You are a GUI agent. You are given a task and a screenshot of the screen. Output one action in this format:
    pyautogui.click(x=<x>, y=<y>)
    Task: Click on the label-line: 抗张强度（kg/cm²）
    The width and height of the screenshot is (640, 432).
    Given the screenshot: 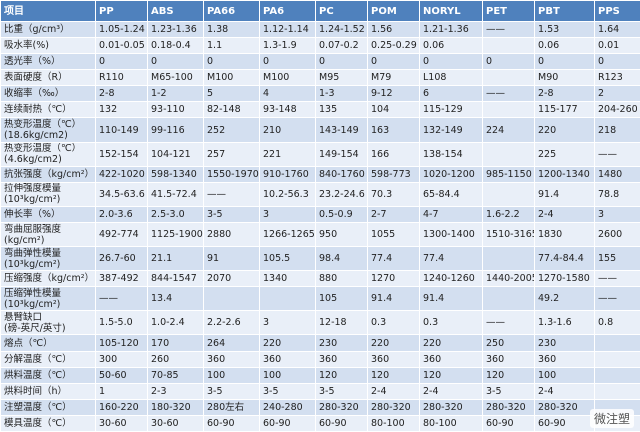 What is the action you would take?
    pyautogui.click(x=49, y=174)
    